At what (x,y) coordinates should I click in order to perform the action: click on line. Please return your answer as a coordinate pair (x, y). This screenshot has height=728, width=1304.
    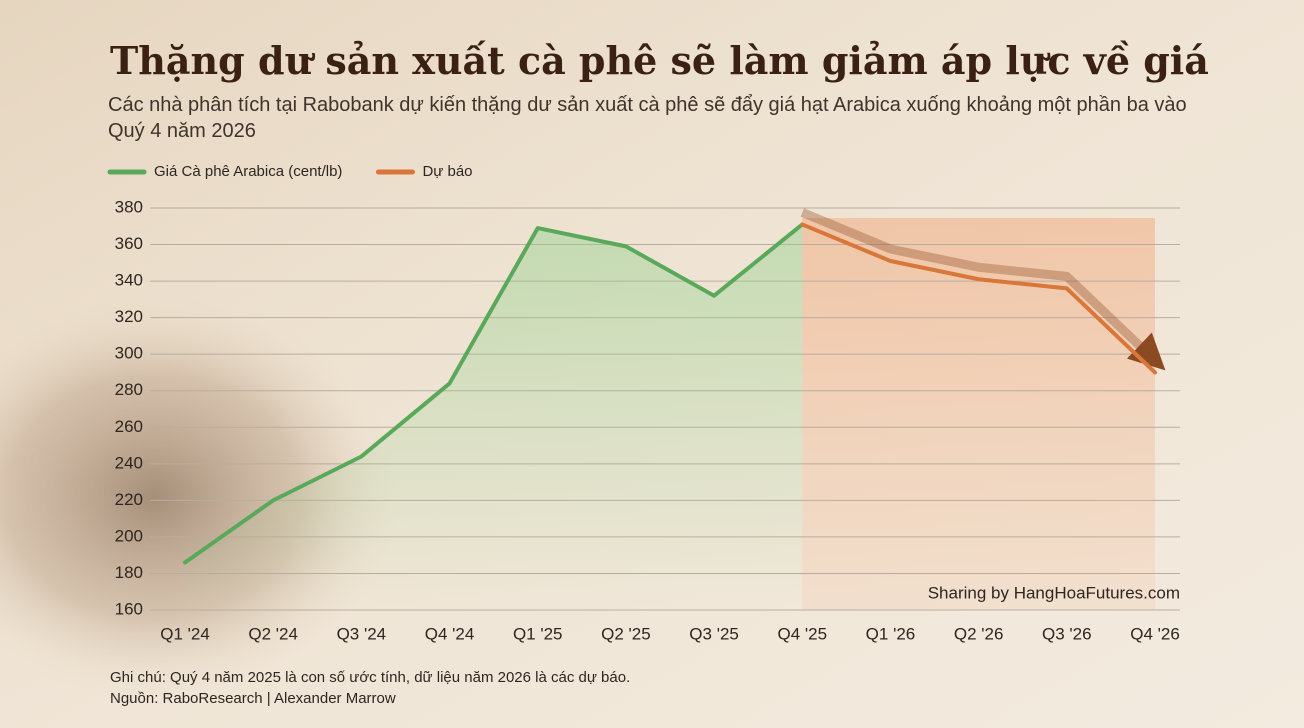
    Looking at the image, I should click on (978, 298).